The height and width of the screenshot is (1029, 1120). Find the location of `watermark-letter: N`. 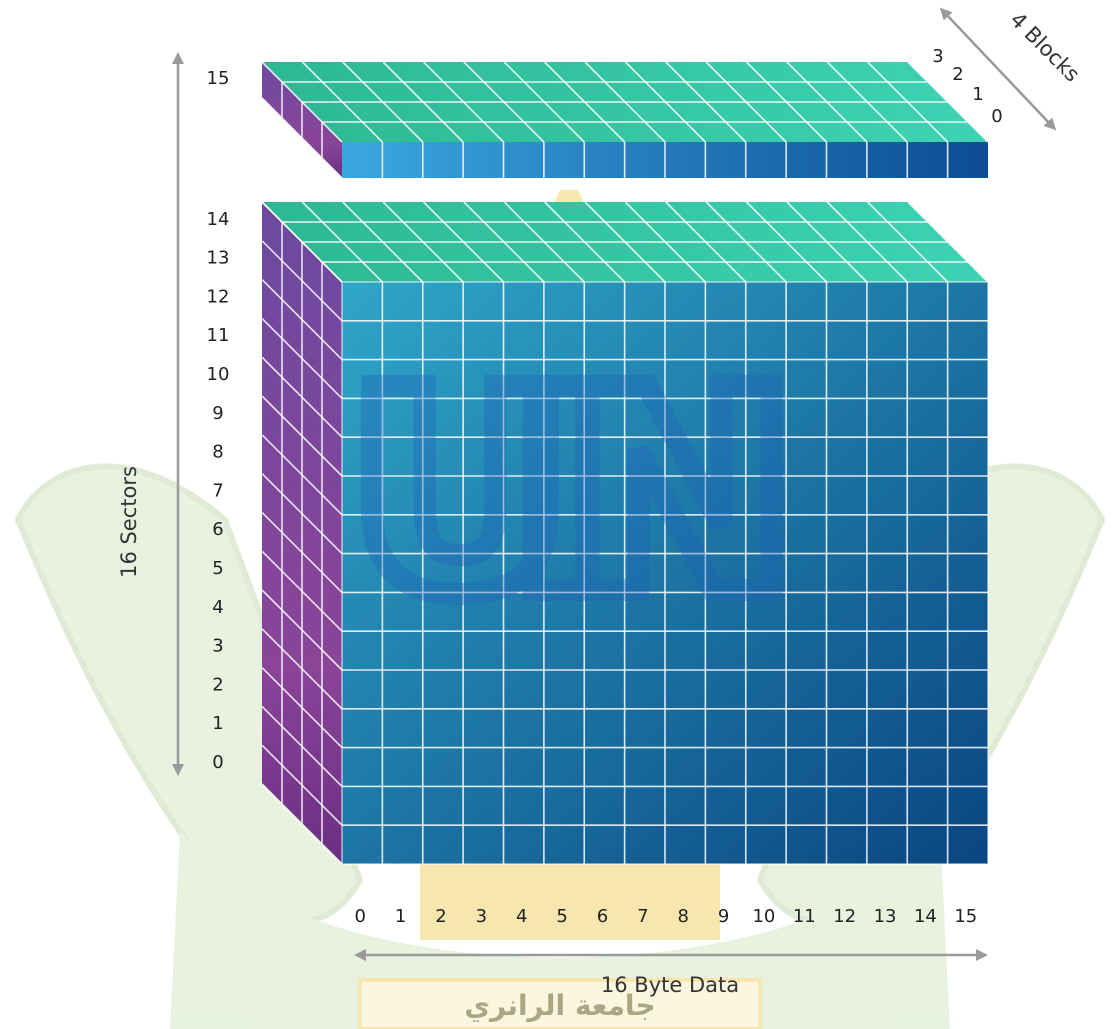

watermark-letter: N is located at coordinates (680, 494).